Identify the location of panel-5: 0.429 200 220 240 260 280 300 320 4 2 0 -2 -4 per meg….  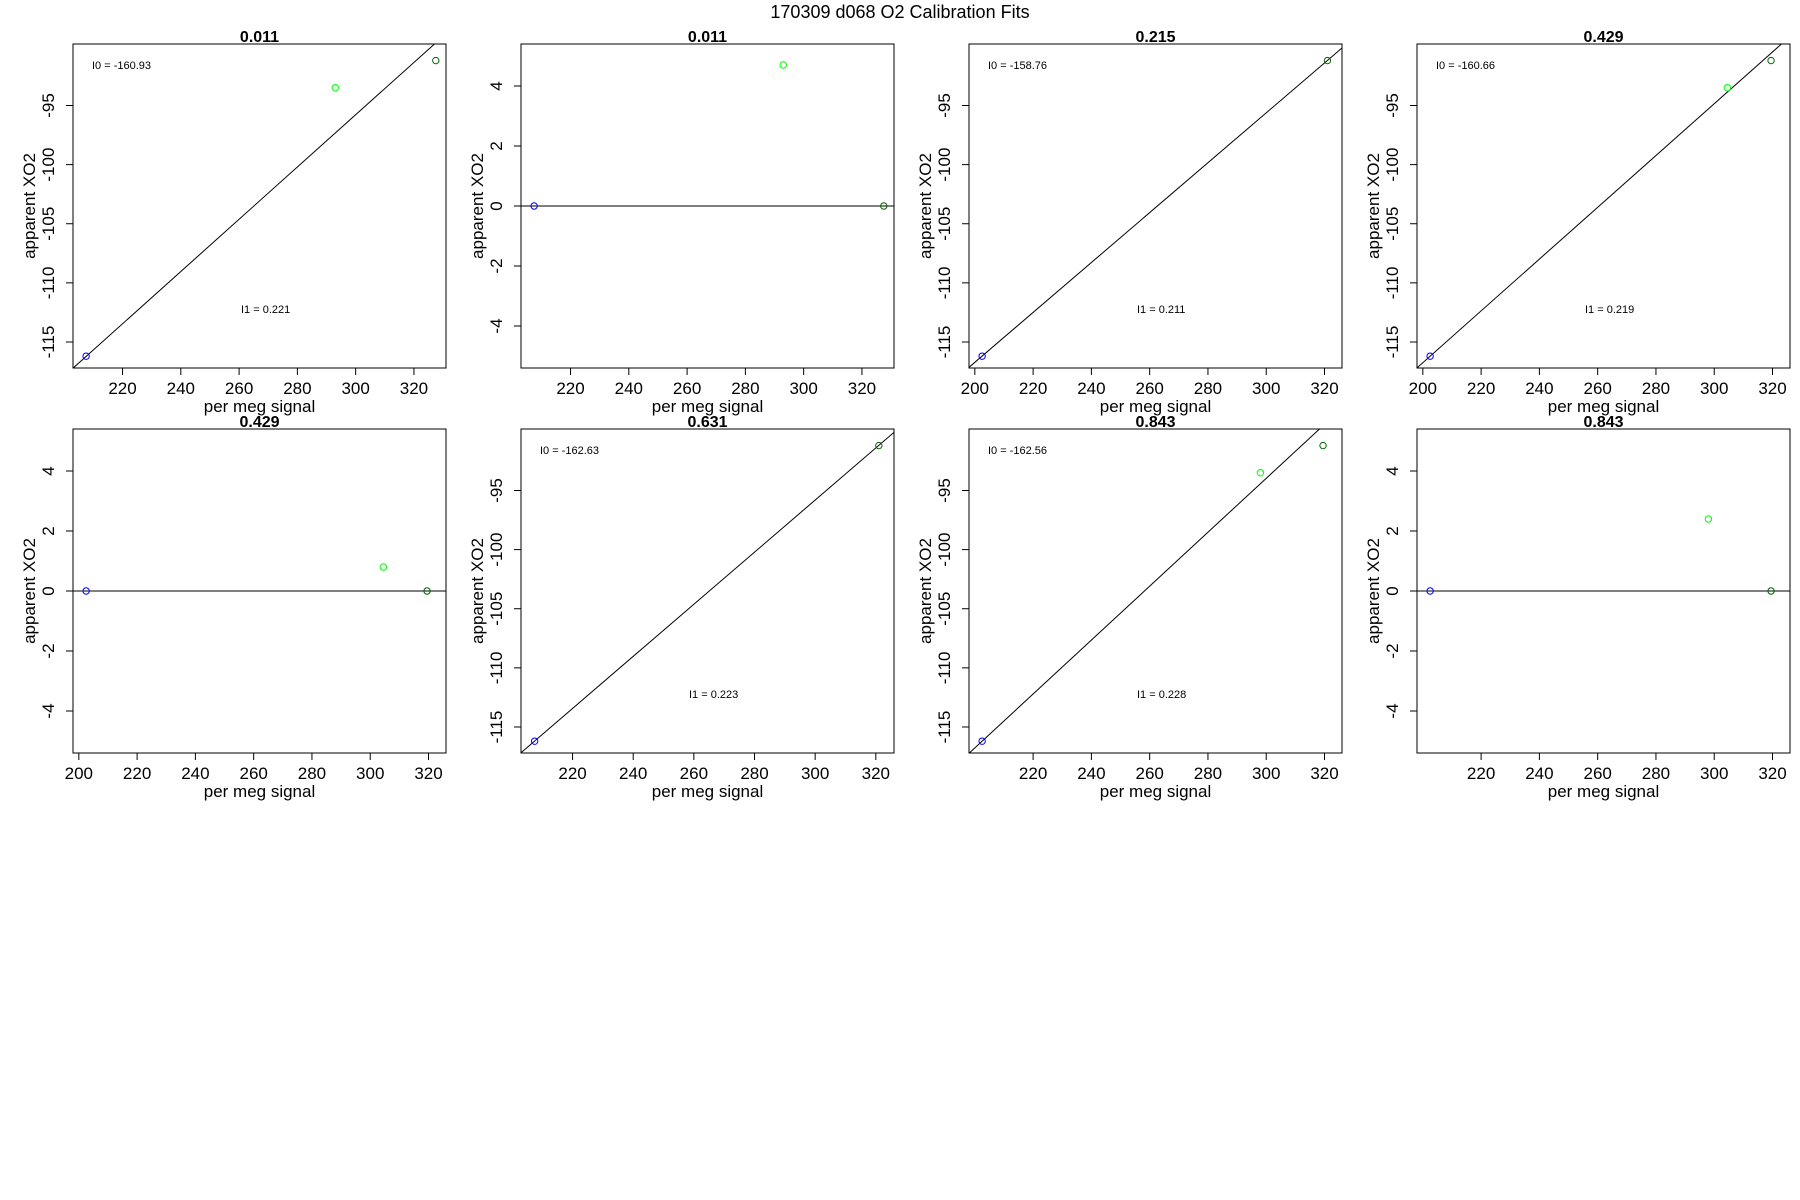
(233, 607).